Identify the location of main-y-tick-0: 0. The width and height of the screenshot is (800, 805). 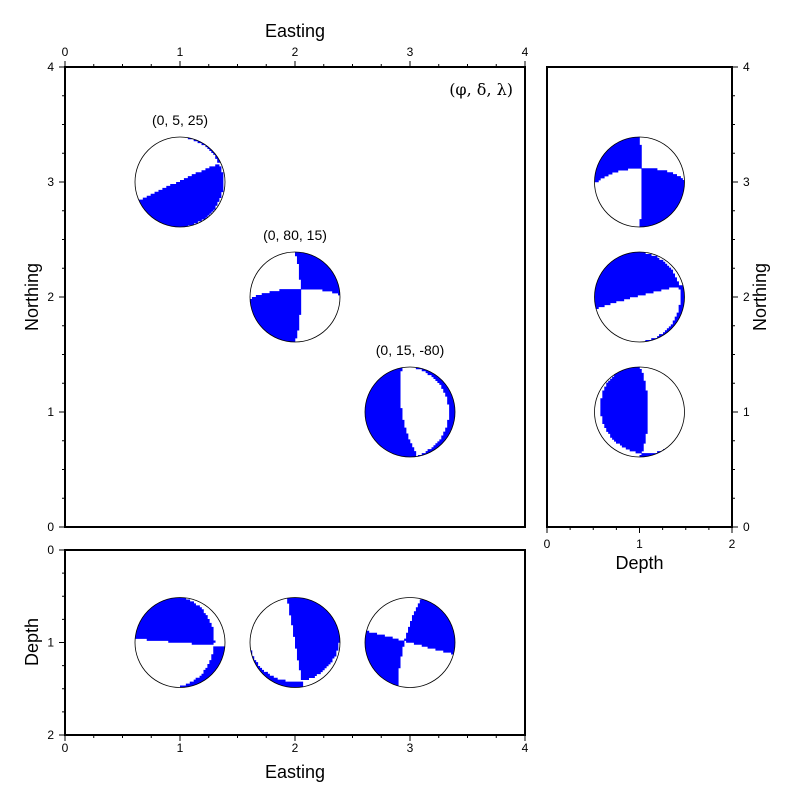
(50, 527).